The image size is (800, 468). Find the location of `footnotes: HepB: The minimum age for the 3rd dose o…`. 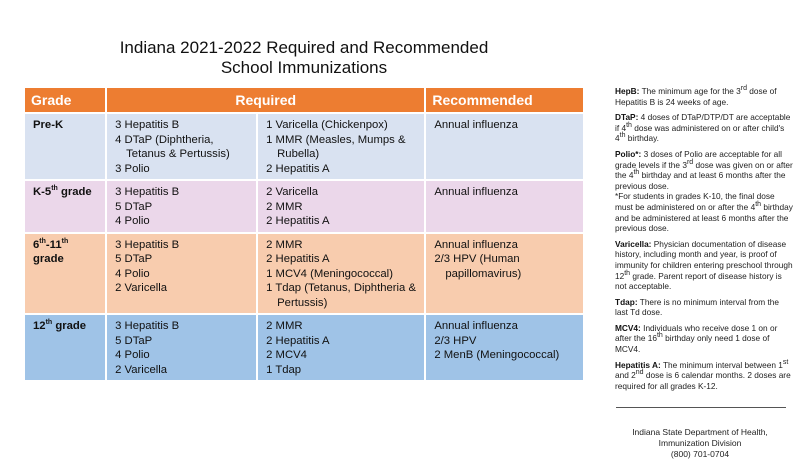

footnotes: HepB: The minimum age for the 3rd dose o… is located at coordinates (704, 240).